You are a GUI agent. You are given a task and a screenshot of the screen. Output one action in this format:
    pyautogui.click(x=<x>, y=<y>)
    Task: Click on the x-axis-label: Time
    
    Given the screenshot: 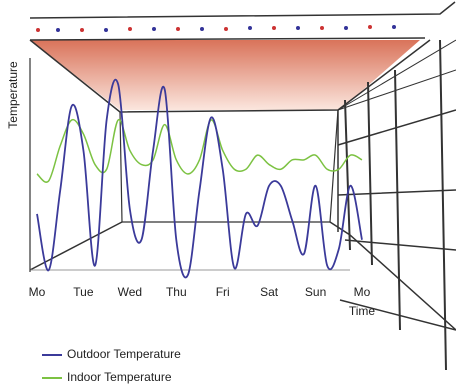 What is the action you would take?
    pyautogui.click(x=362, y=311)
    